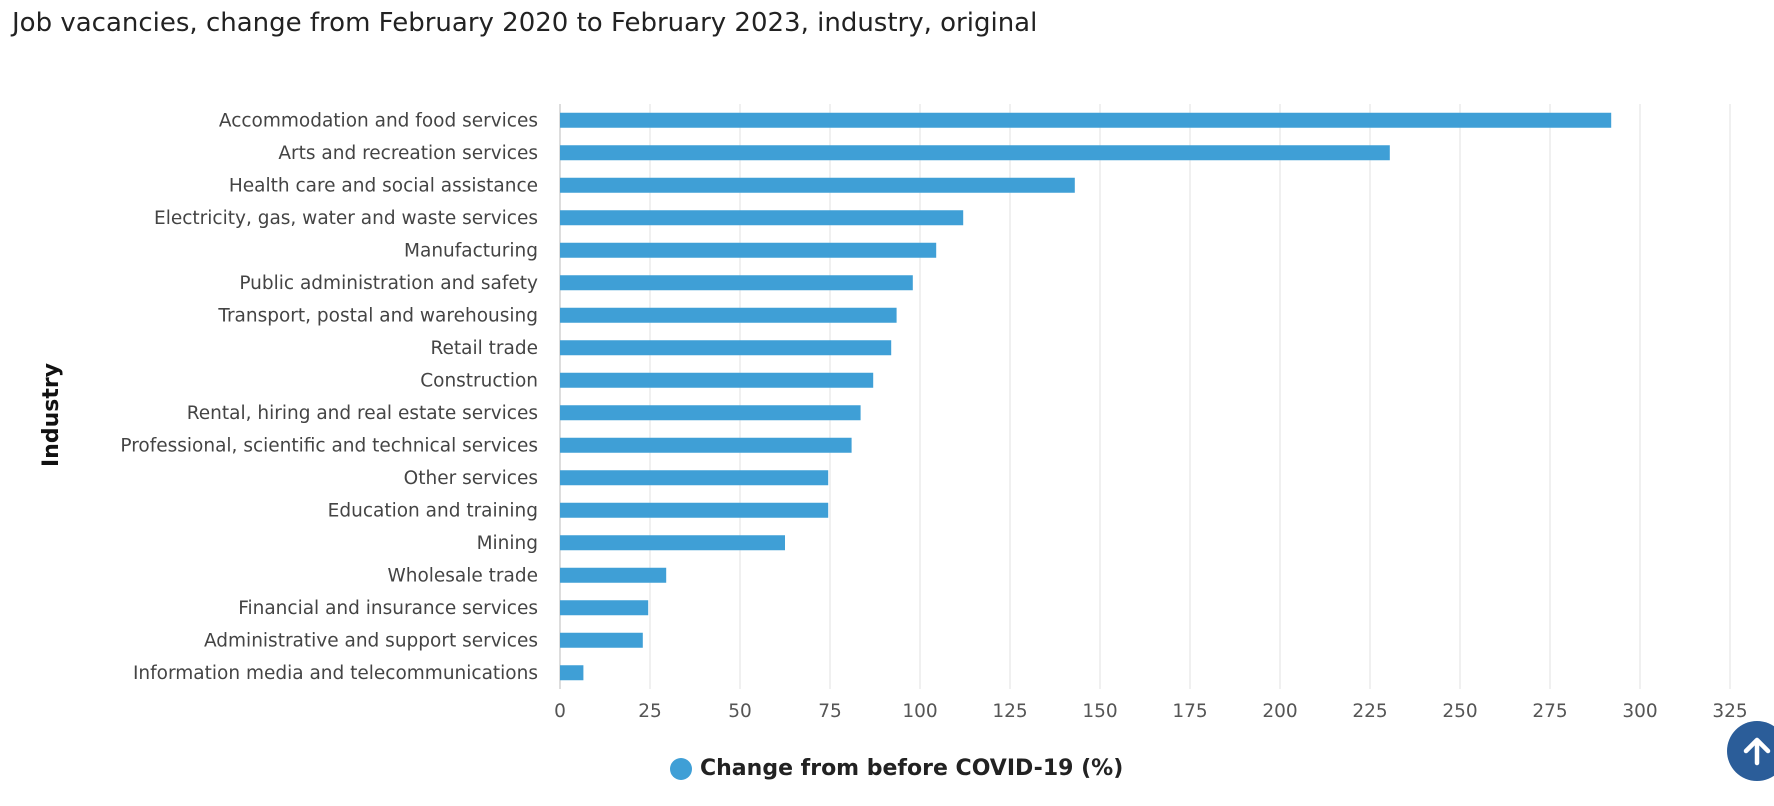 Image resolution: width=1774 pixels, height=806 pixels. What do you see at coordinates (919, 711) in the screenshot?
I see `x-tick-label: 100` at bounding box center [919, 711].